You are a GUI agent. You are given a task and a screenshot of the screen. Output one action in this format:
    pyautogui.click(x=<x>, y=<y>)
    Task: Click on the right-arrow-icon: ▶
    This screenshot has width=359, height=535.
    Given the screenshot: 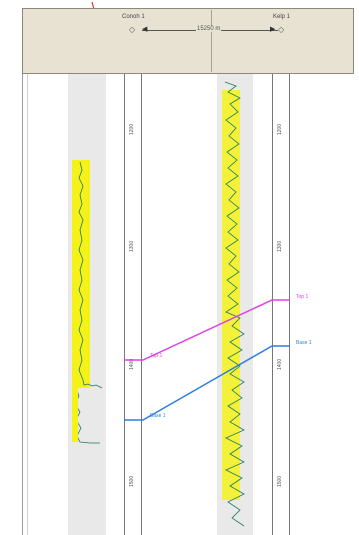 What is the action you would take?
    pyautogui.click(x=273, y=29)
    